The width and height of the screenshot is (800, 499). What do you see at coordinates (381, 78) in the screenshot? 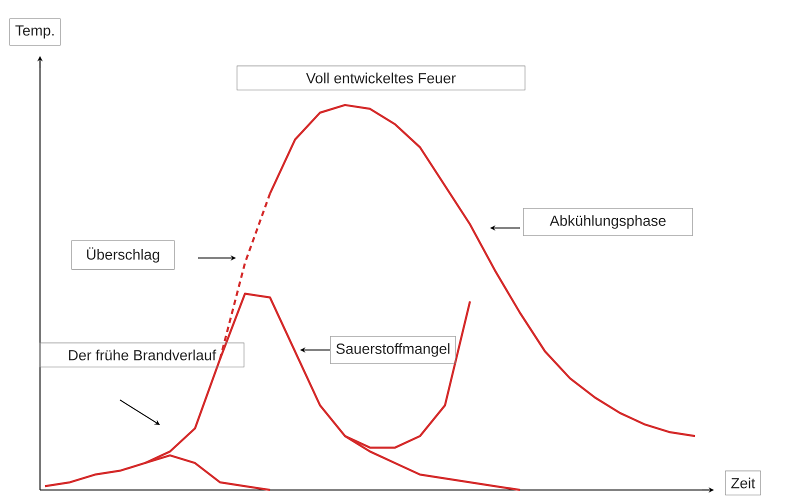
I see `text: Voll entwickeltes Feuer` at bounding box center [381, 78].